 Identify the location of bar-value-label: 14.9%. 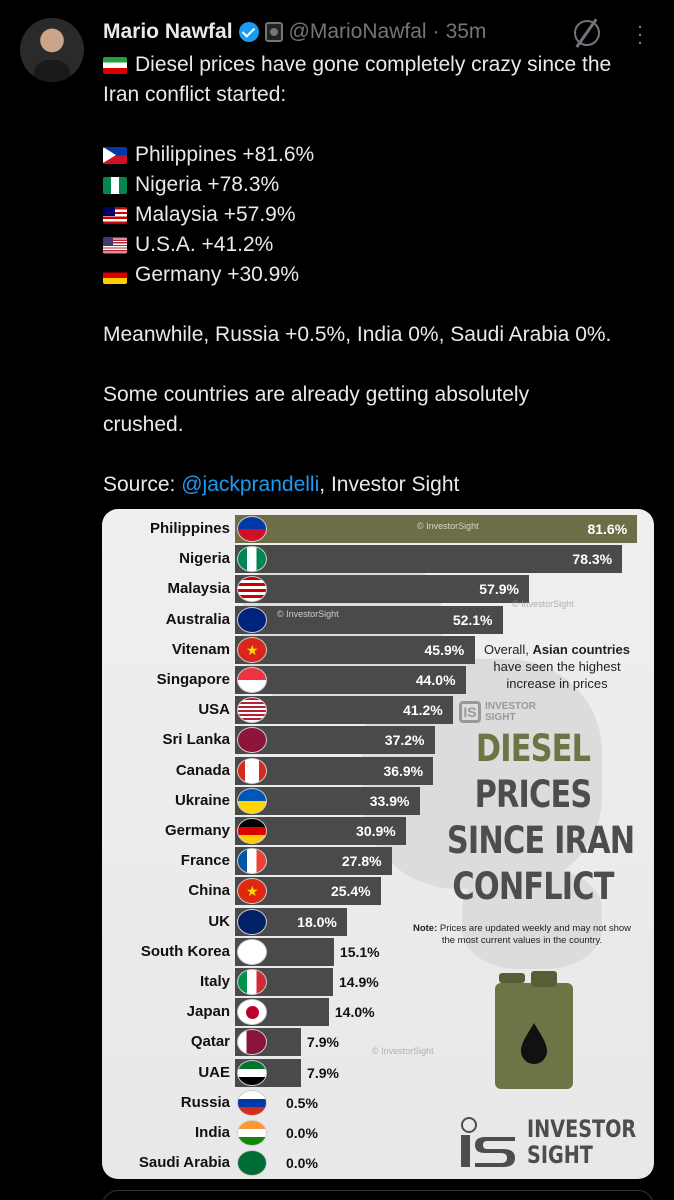
(359, 982).